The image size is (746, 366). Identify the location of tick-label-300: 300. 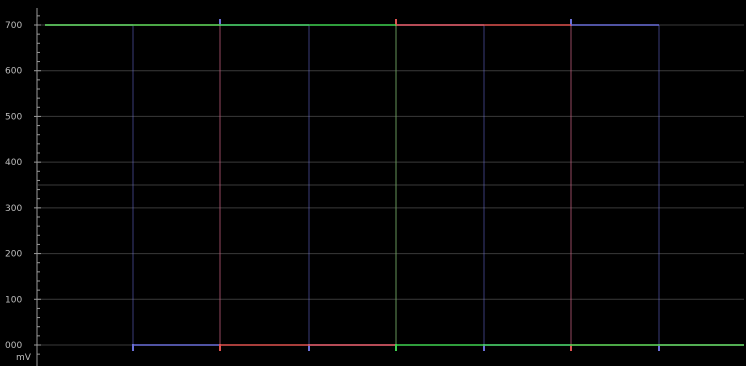
(13, 209).